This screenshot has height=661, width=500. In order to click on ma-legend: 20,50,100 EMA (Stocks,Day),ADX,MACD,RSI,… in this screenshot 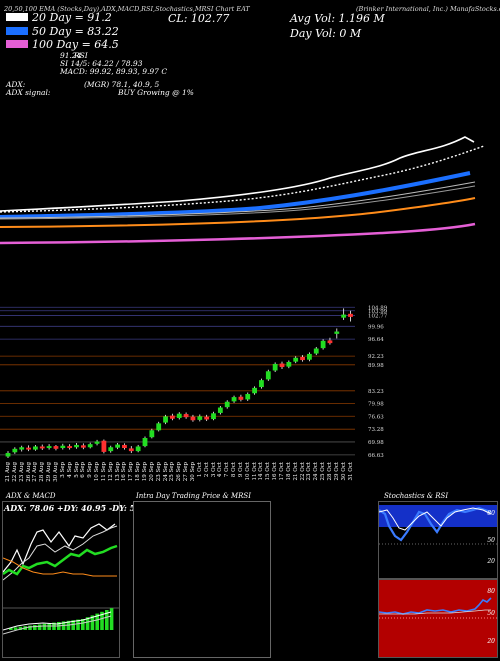, I will do `click(127, 9)`.